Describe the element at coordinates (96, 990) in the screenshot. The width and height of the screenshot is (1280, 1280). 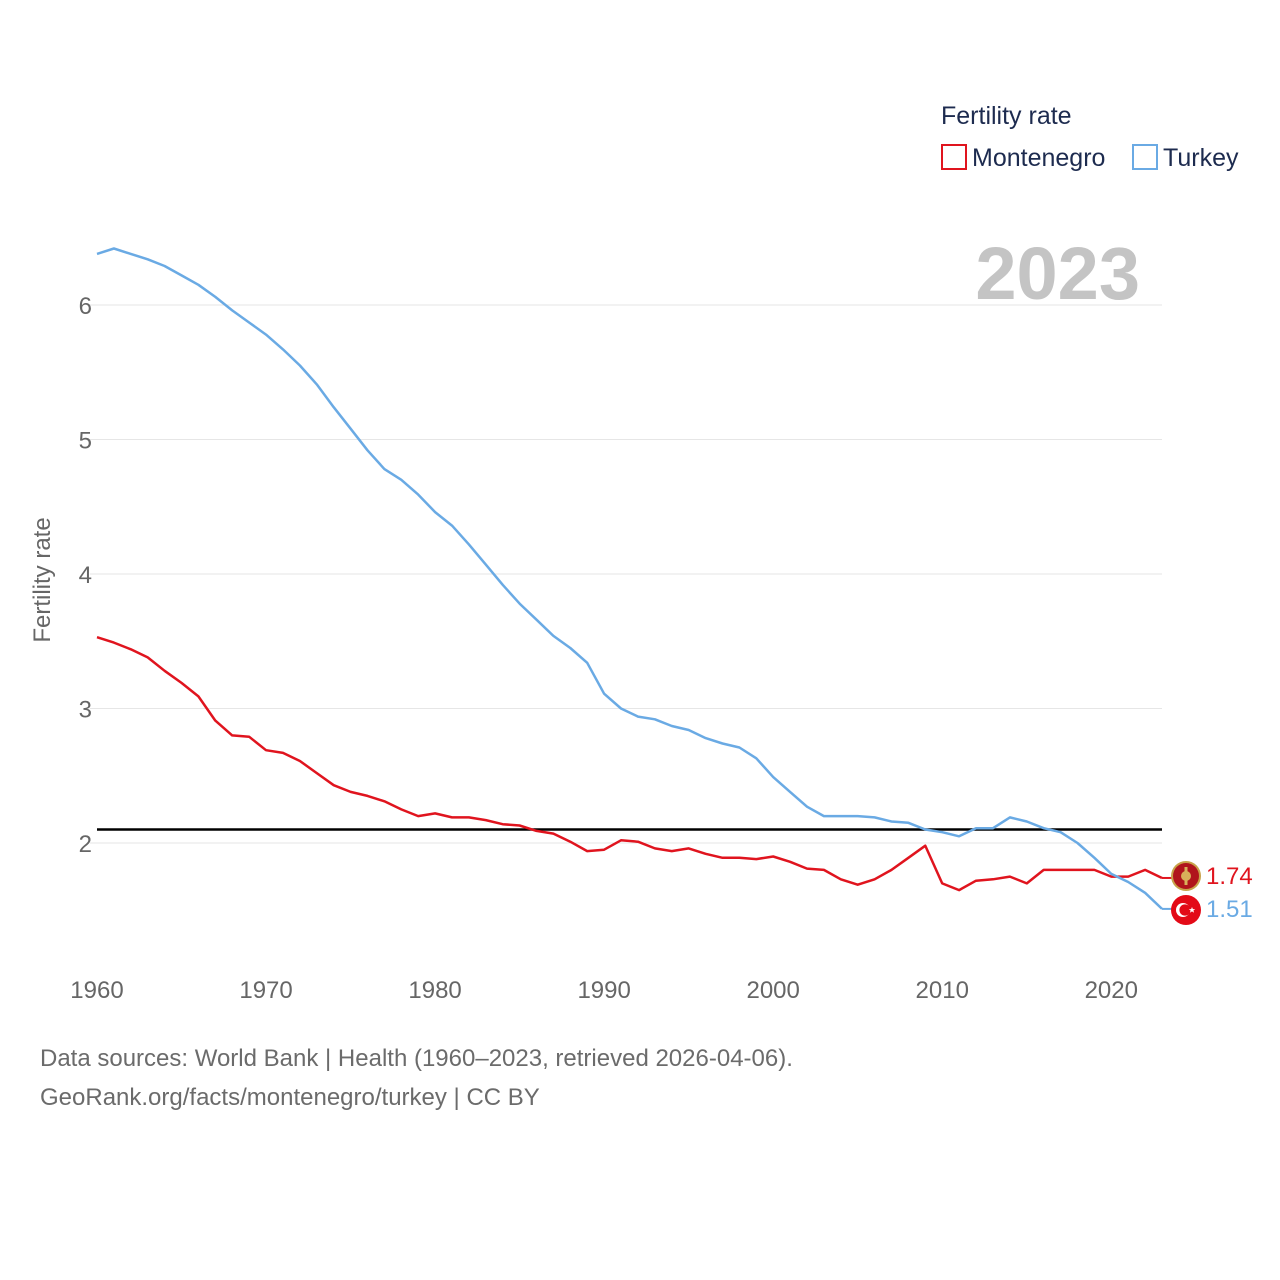
I see `x-tick-label: 1960` at that location.